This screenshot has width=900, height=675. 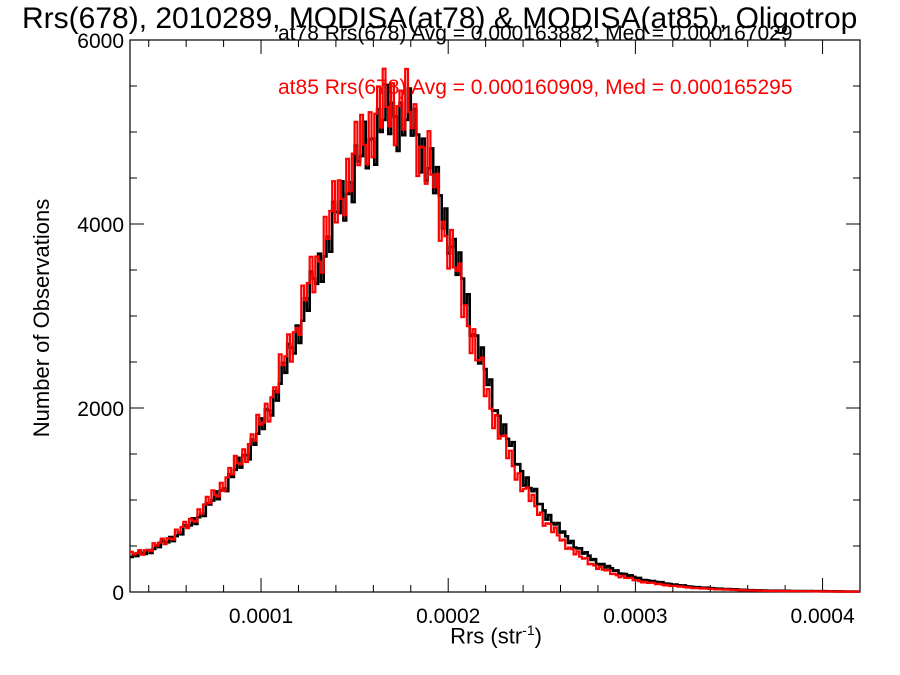 What do you see at coordinates (486, 636) in the screenshot?
I see `x-axis-label-main: Rrs (str` at bounding box center [486, 636].